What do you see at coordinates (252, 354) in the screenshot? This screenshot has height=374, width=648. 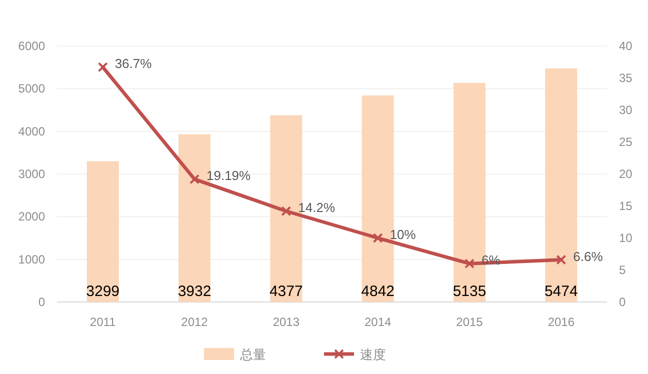 I see `legend-label: 总量` at bounding box center [252, 354].